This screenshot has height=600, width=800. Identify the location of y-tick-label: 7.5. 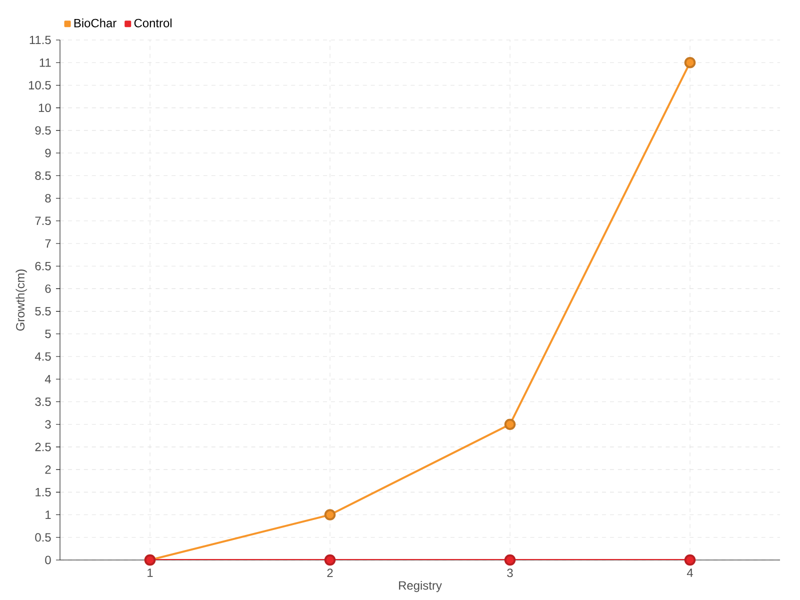
(43, 221).